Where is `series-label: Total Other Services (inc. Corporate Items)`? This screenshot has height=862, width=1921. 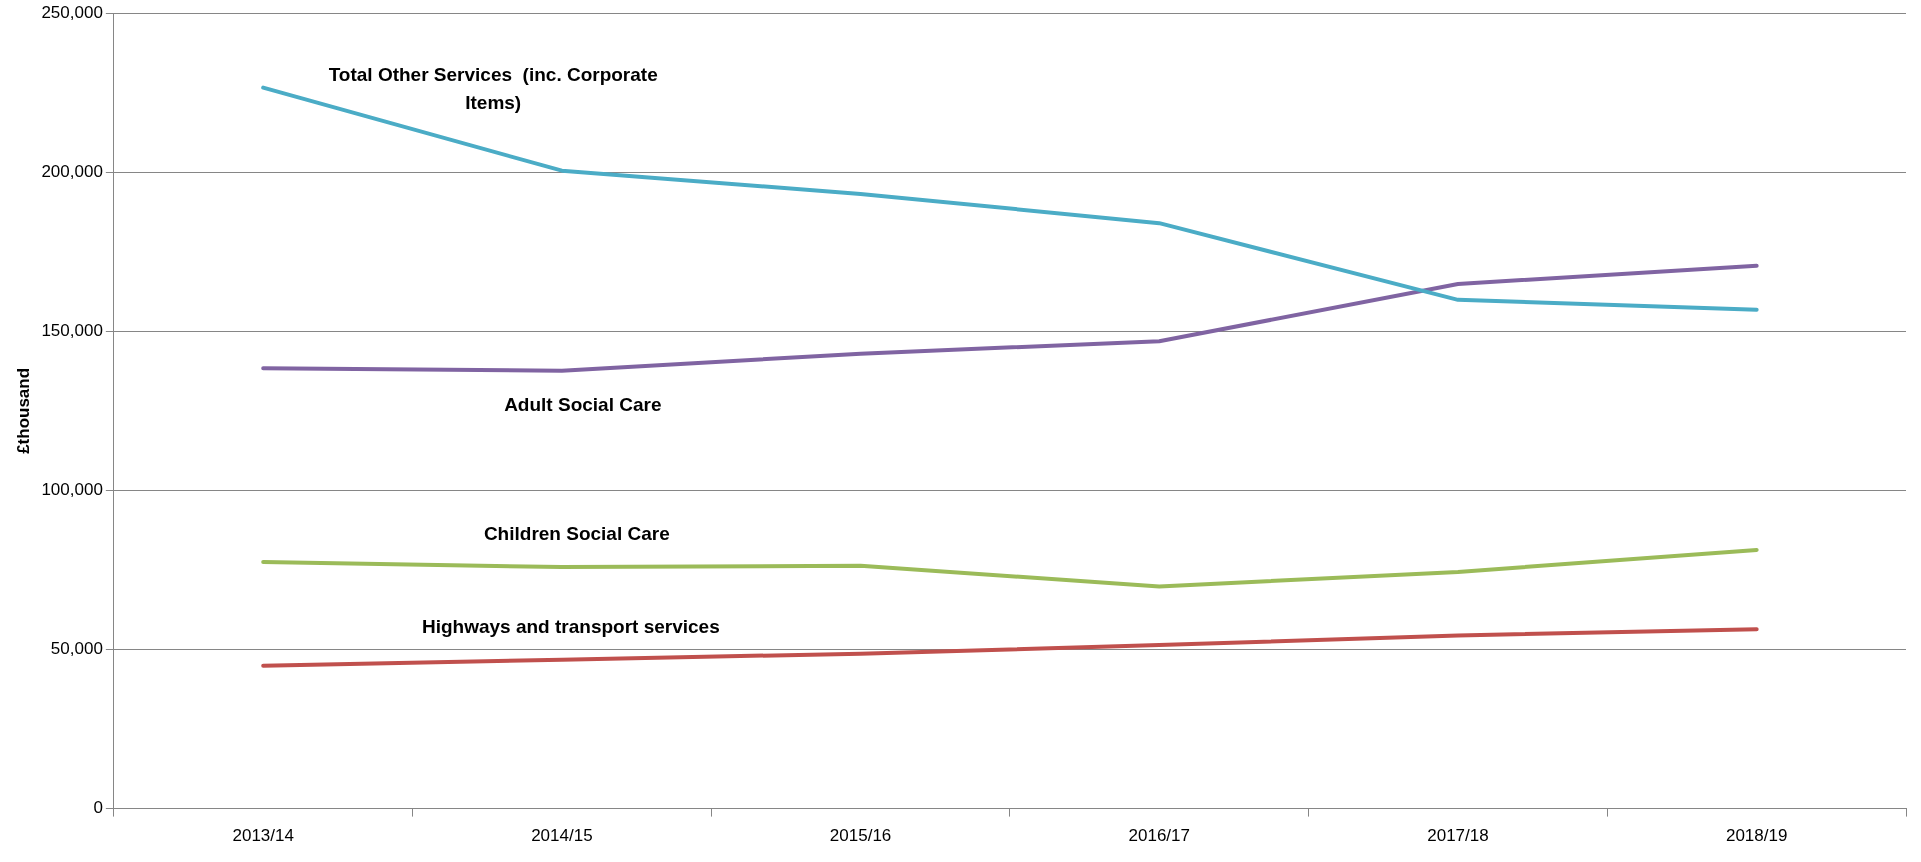
series-label: Total Other Services (inc. Corporate Items) is located at coordinates (493, 88).